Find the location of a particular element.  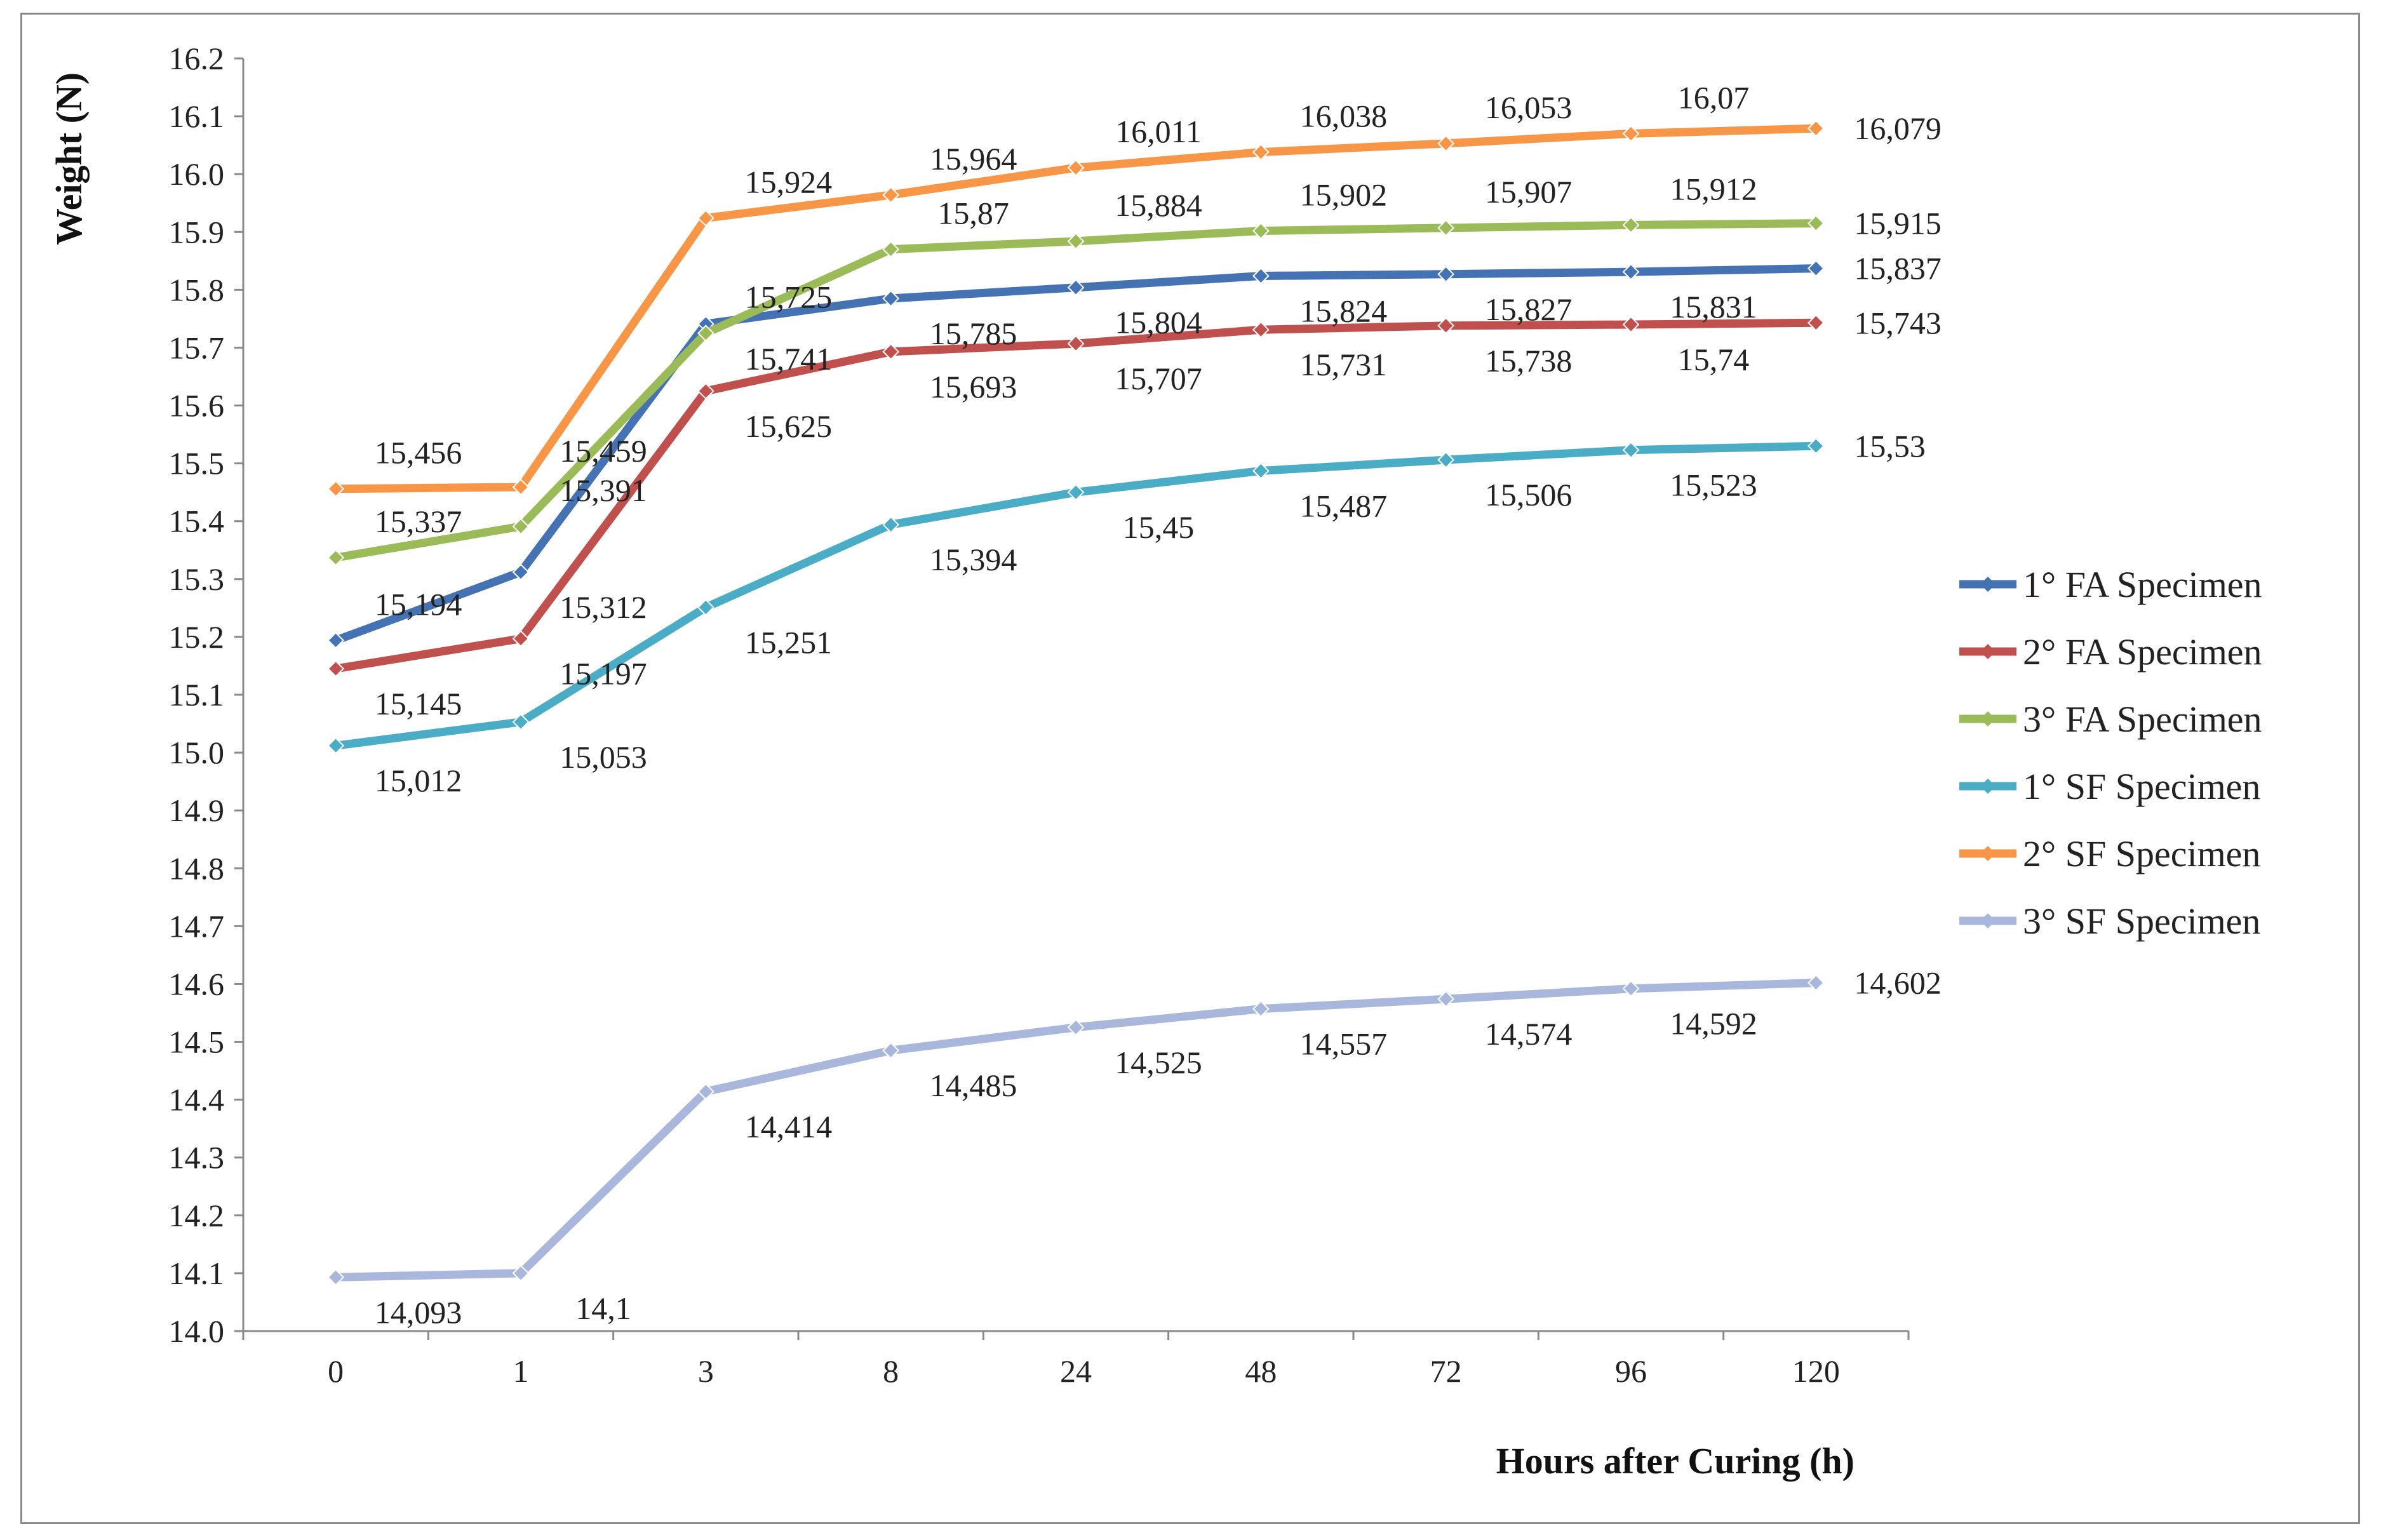

data-label: 14,093 is located at coordinates (418, 1312).